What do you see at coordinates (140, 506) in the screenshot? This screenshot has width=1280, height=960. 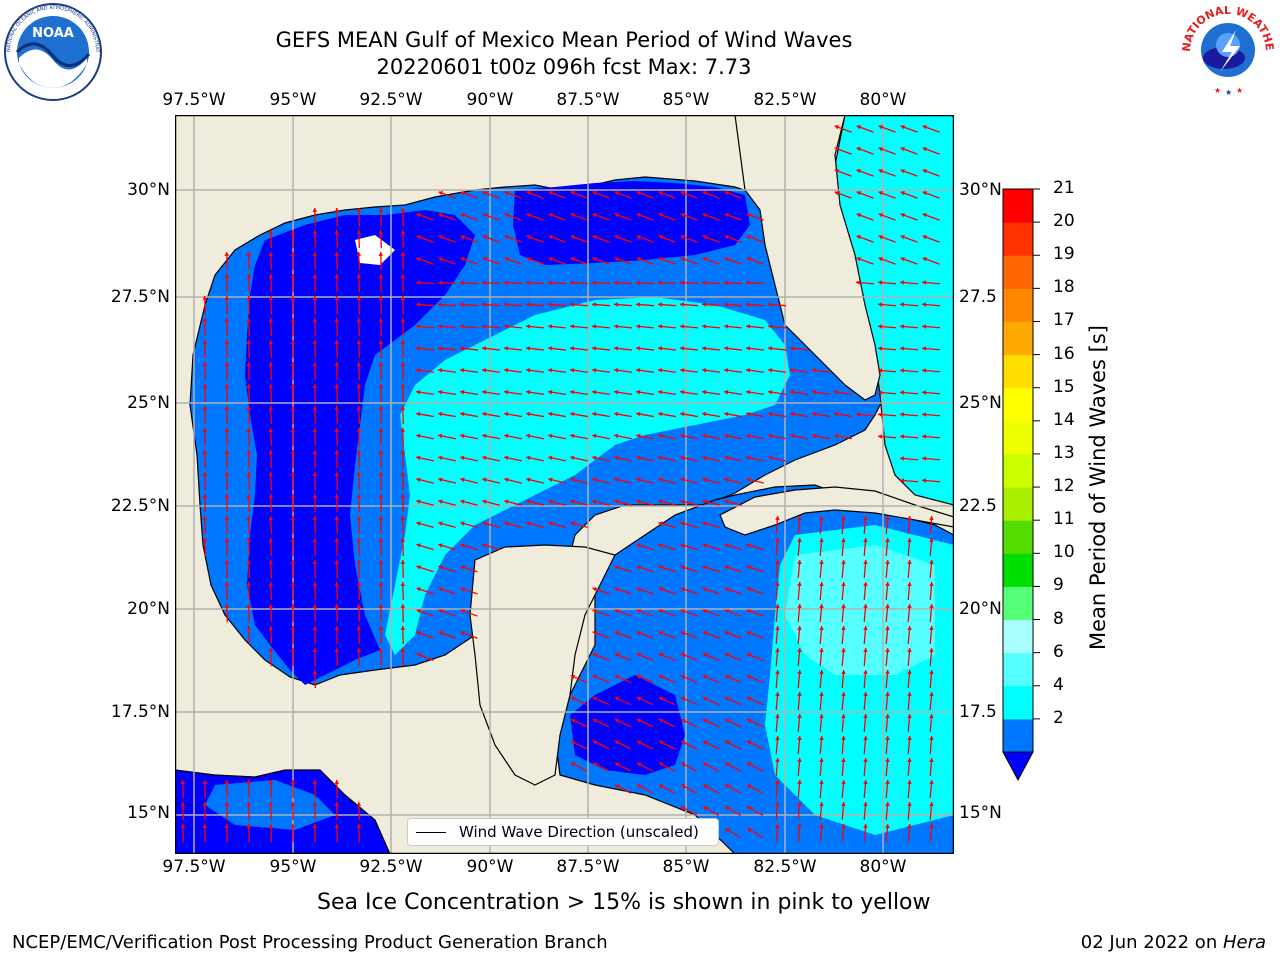 I see `lat-label-left: 22.5°N` at bounding box center [140, 506].